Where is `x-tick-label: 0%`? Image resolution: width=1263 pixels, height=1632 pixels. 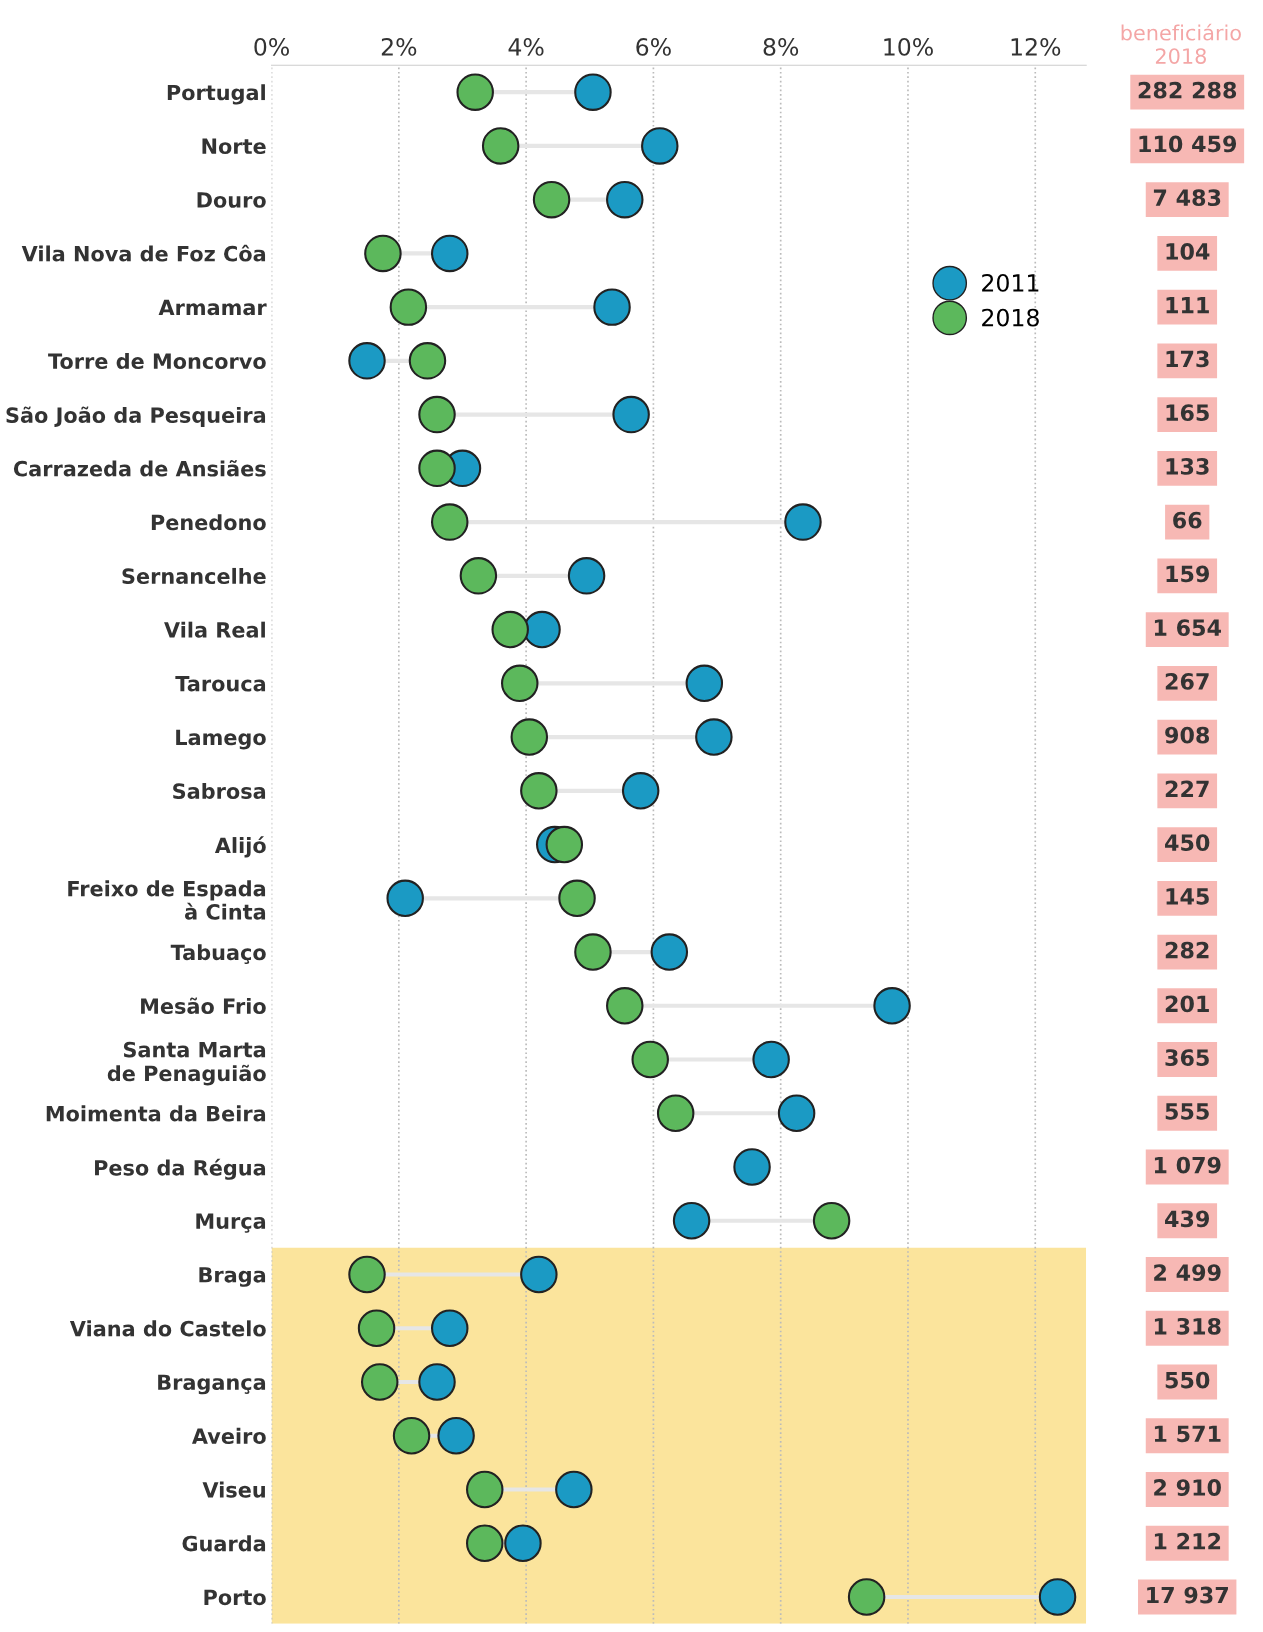
x-tick-label: 0% is located at coordinates (271, 46).